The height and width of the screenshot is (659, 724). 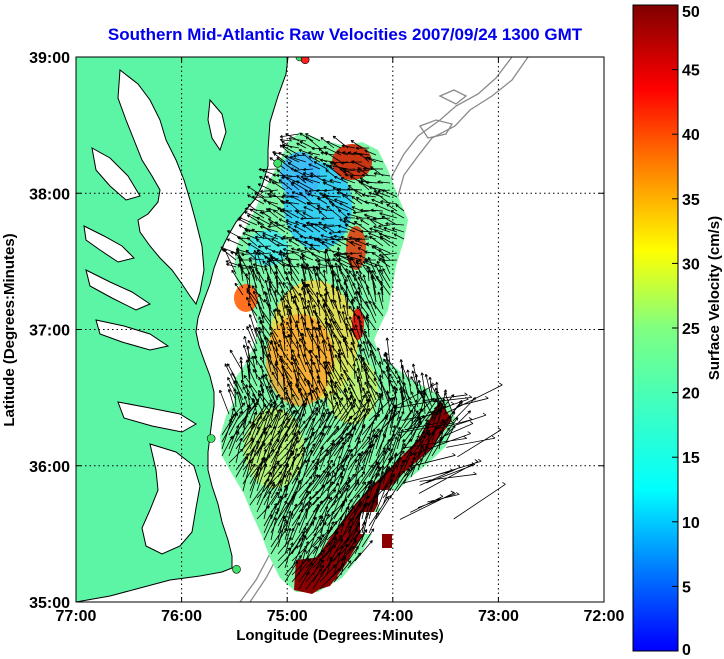 What do you see at coordinates (686, 587) in the screenshot?
I see `colorbar-tick-label: 5` at bounding box center [686, 587].